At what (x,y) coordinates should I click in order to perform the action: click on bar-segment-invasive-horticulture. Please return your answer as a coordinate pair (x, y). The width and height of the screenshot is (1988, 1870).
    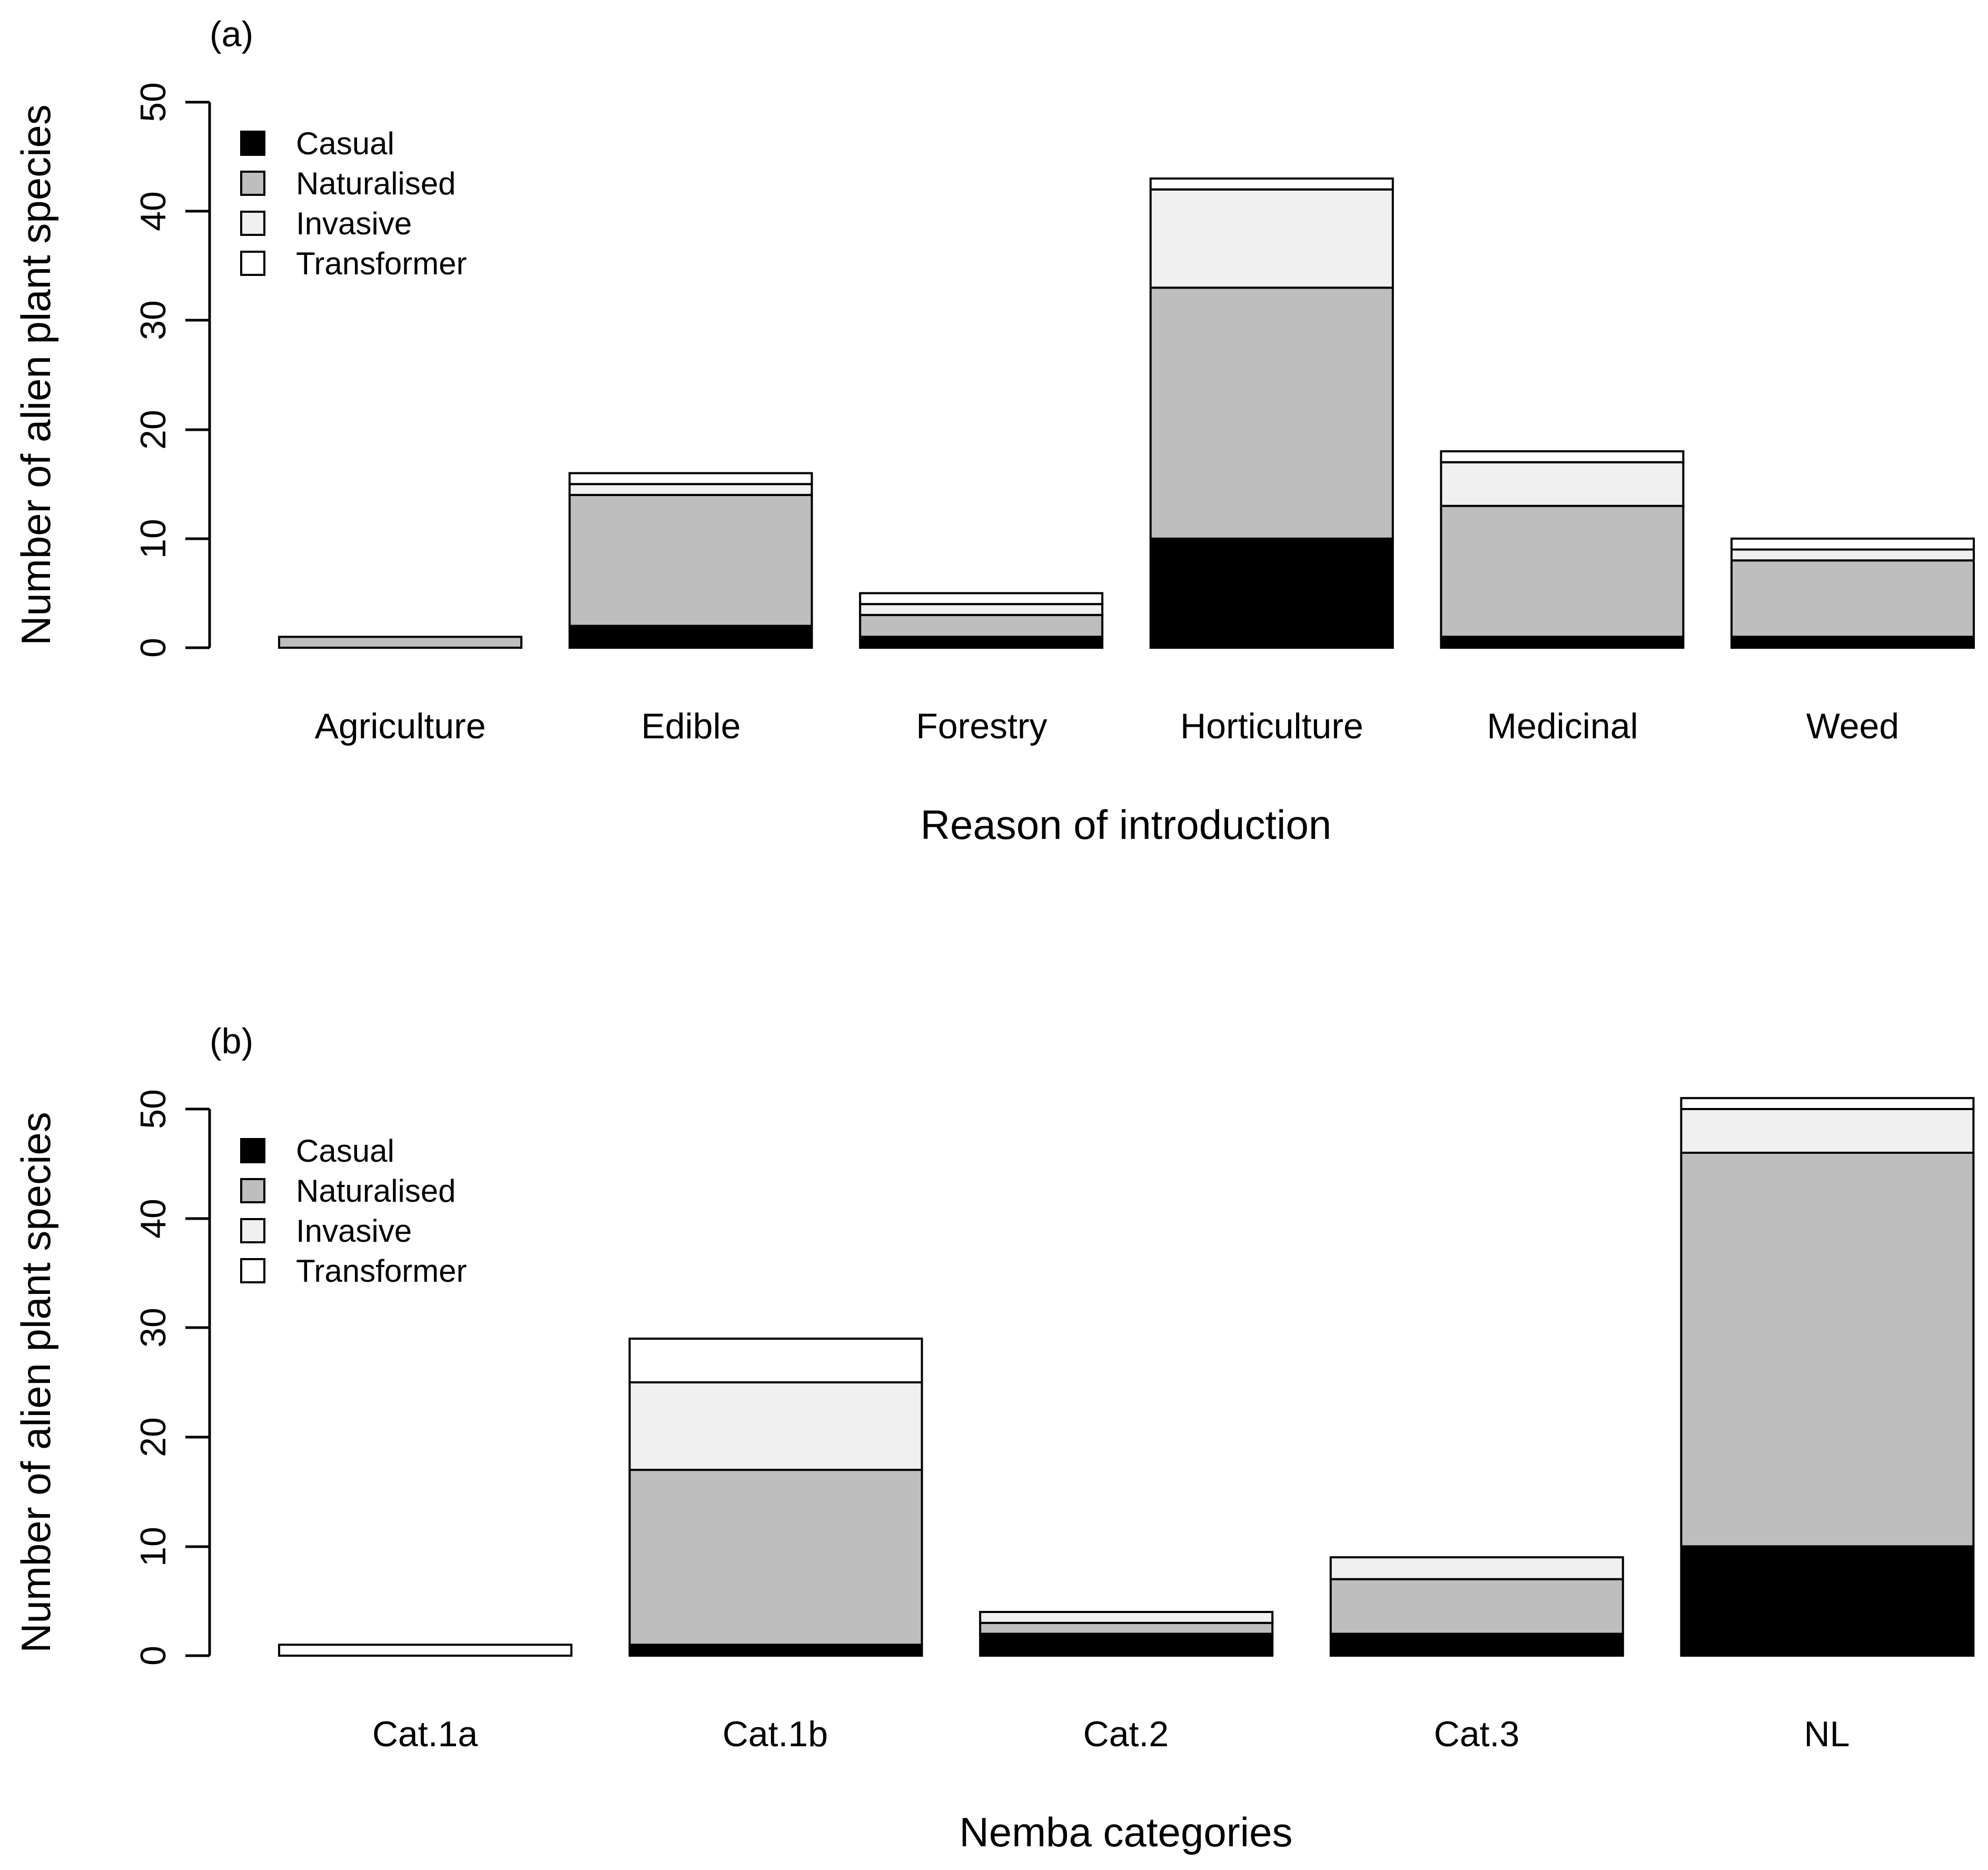
    Looking at the image, I should click on (1271, 238).